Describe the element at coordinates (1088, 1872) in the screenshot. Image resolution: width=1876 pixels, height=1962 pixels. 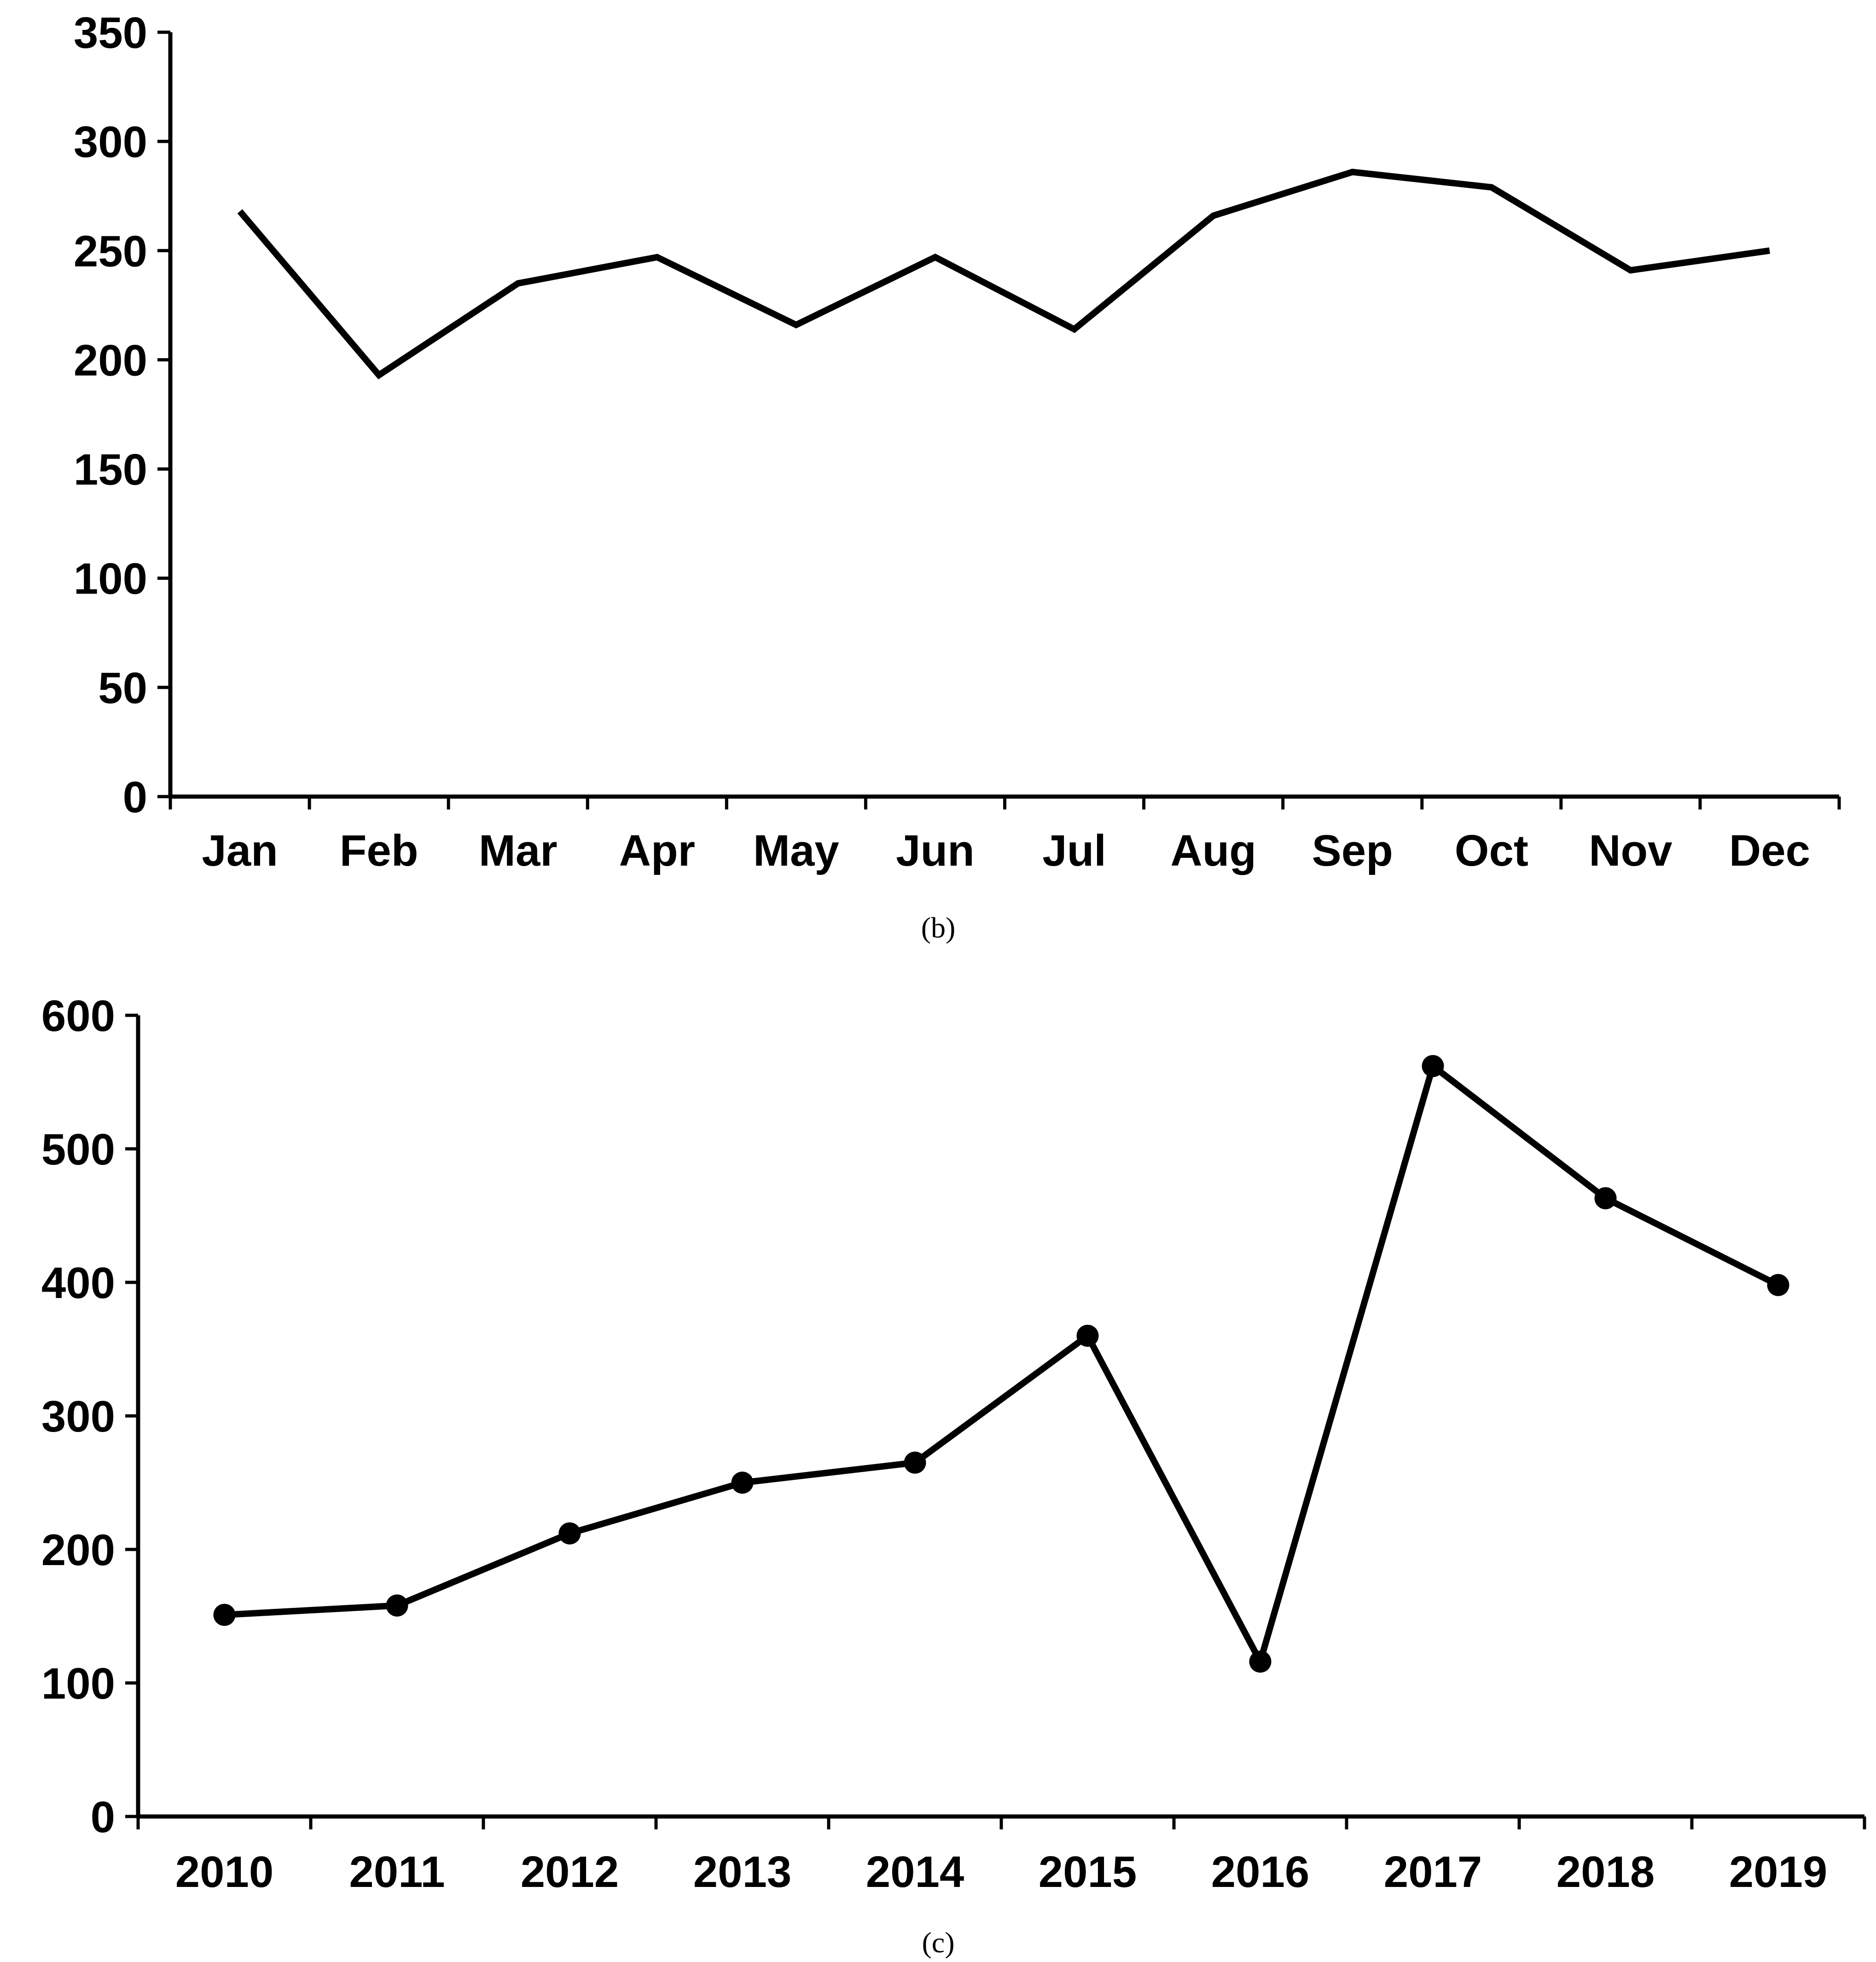
I see `chart-c-x-tick-label: 2015` at that location.